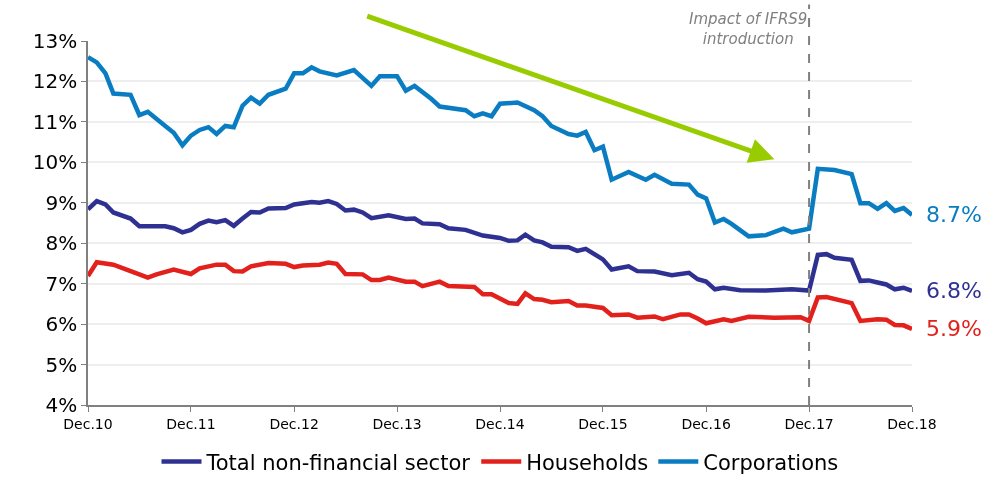 Image resolution: width=1002 pixels, height=494 pixels. I want to click on ref-line-label: Impact of IFRS9 introduction, so click(748, 29).